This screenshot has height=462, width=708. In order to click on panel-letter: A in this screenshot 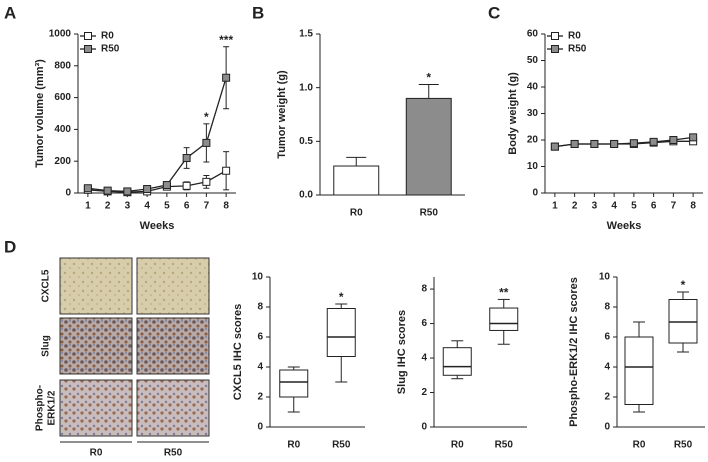, I will do `click(10, 12)`.